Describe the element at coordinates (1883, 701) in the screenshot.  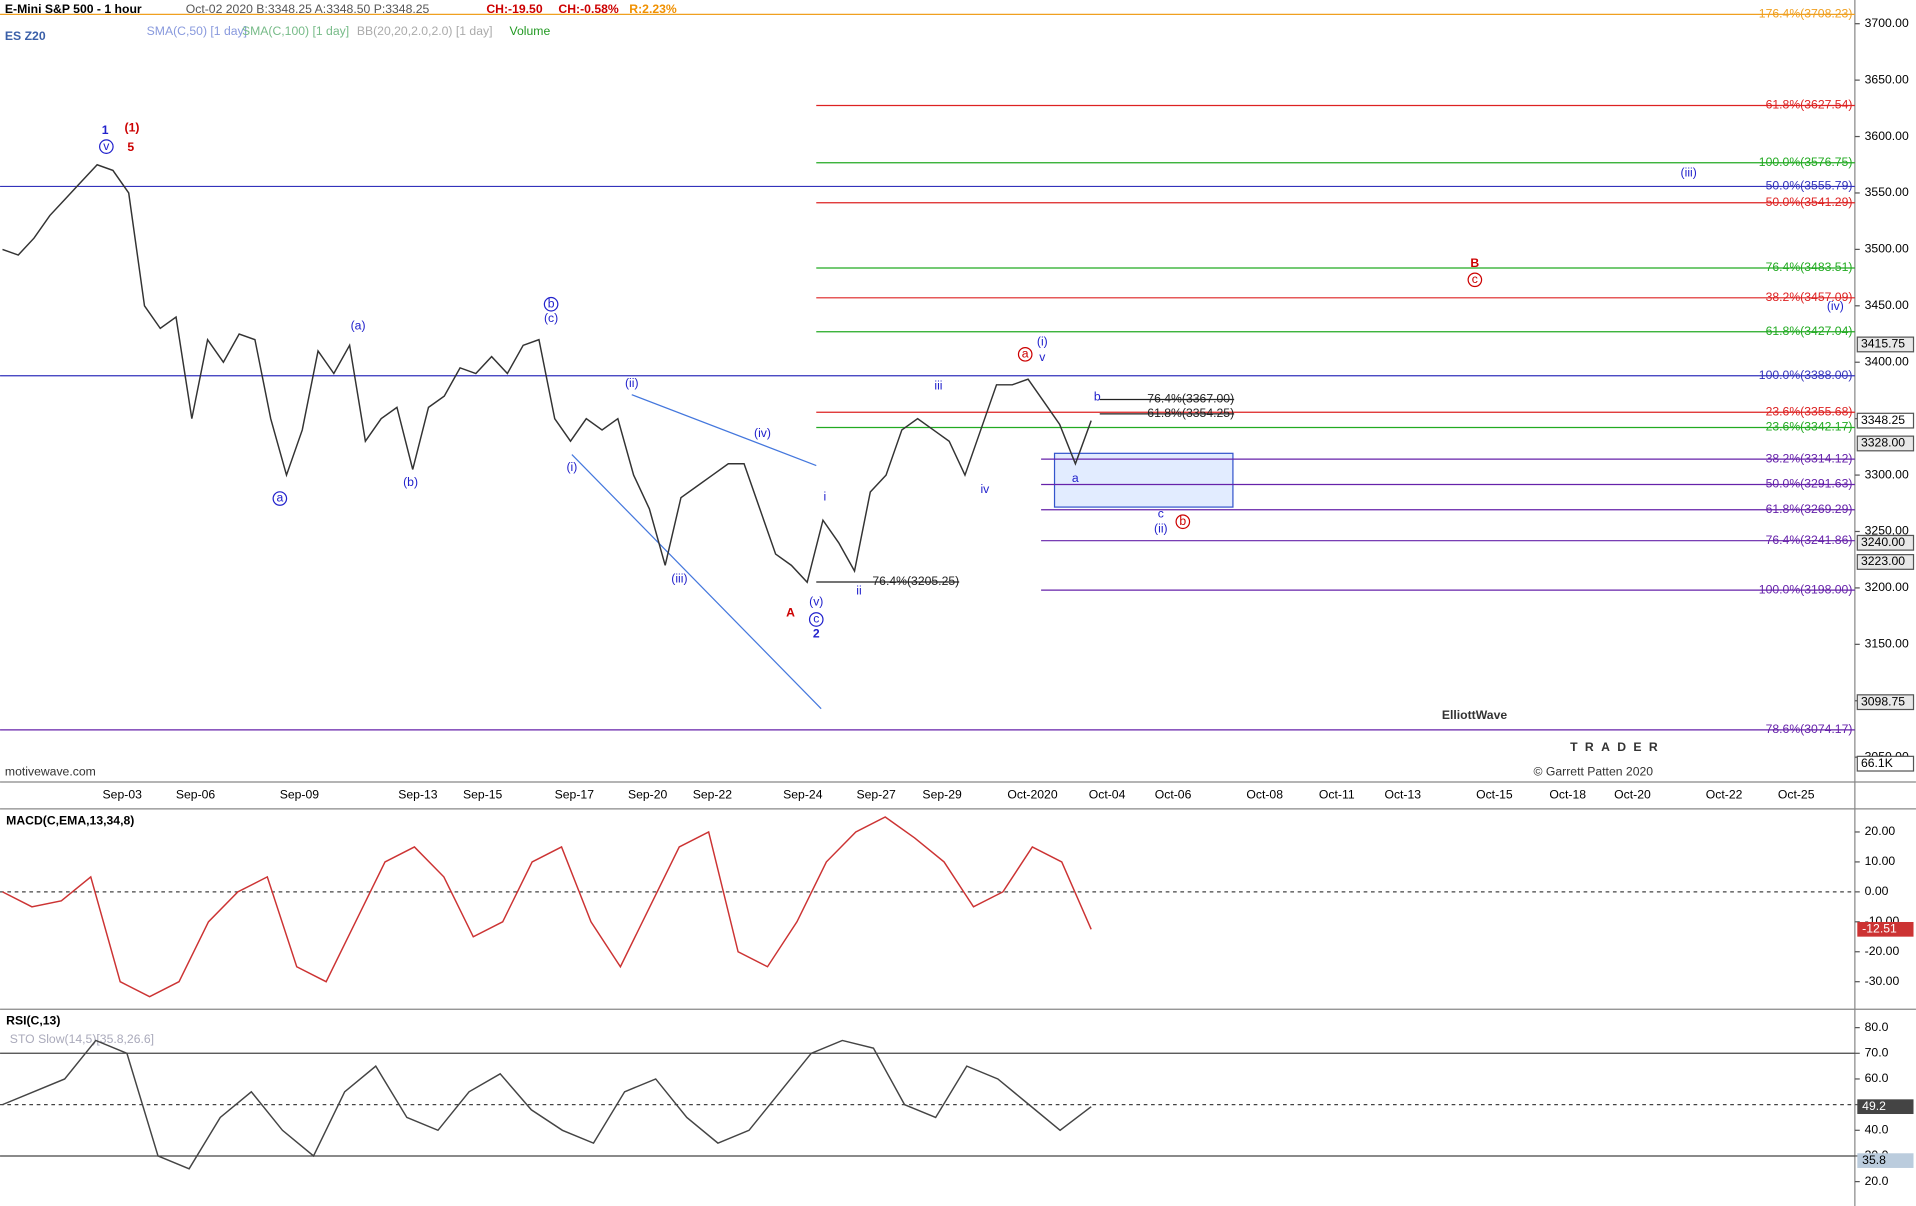
I see `price-tag-label: 3098.75` at that location.